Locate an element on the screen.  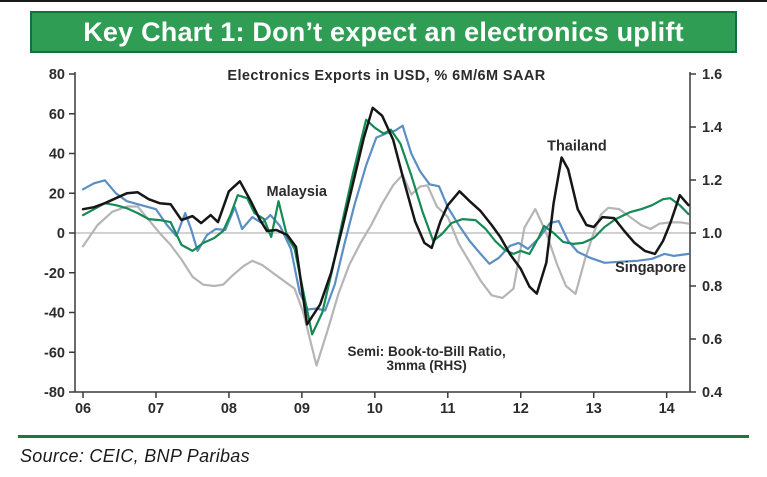
x-axis-tick-label: 14 is located at coordinates (667, 409).